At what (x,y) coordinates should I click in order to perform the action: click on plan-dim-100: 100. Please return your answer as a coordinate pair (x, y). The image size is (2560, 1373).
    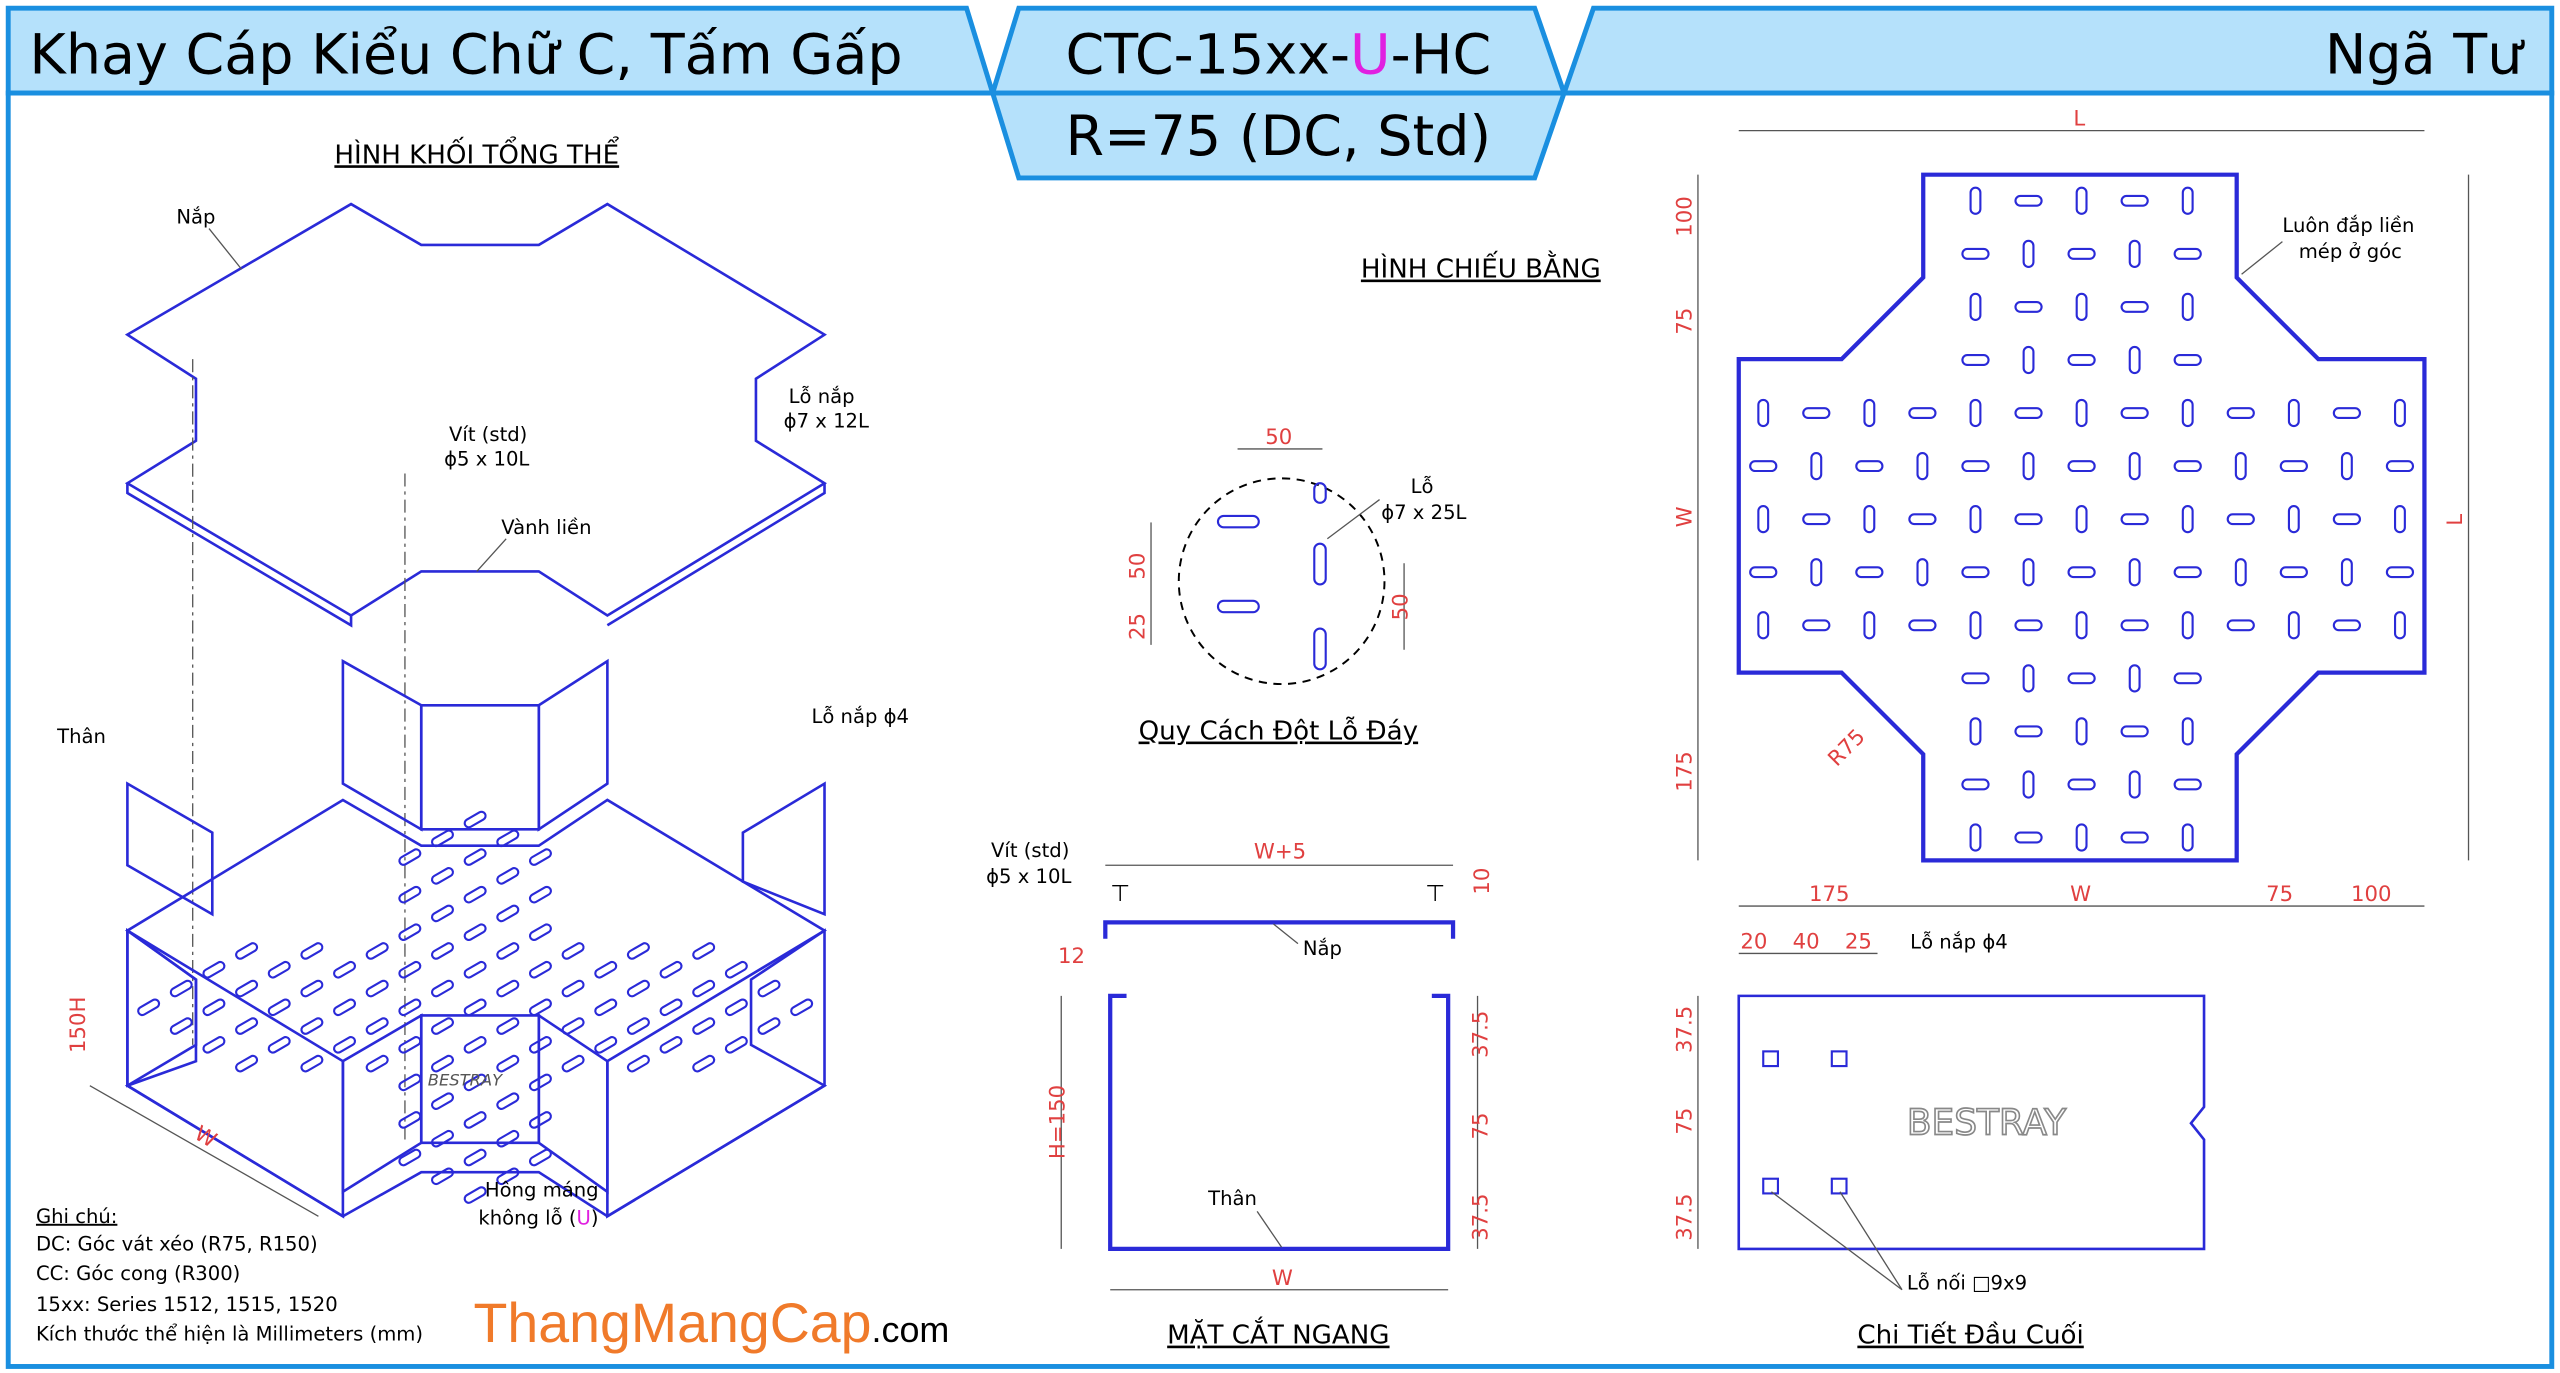
    Looking at the image, I should click on (1684, 216).